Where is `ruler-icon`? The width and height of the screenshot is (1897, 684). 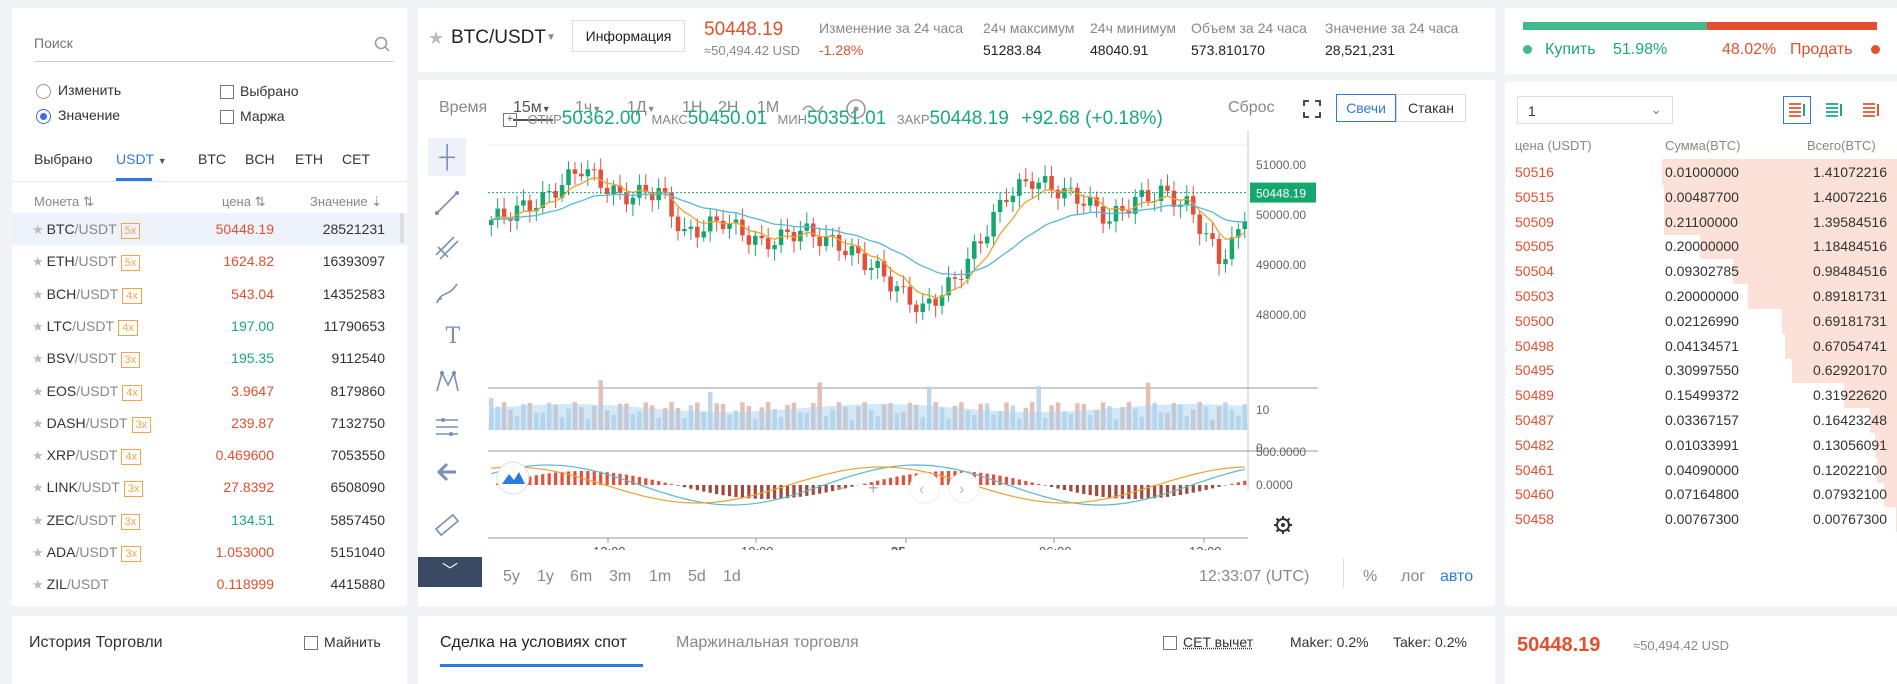
ruler-icon is located at coordinates (447, 525).